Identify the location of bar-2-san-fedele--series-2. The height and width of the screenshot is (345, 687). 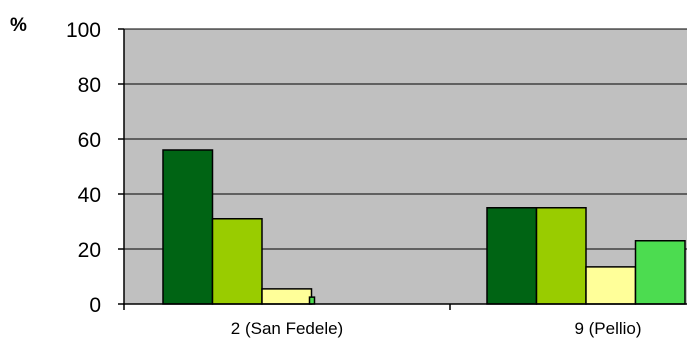
(237, 261).